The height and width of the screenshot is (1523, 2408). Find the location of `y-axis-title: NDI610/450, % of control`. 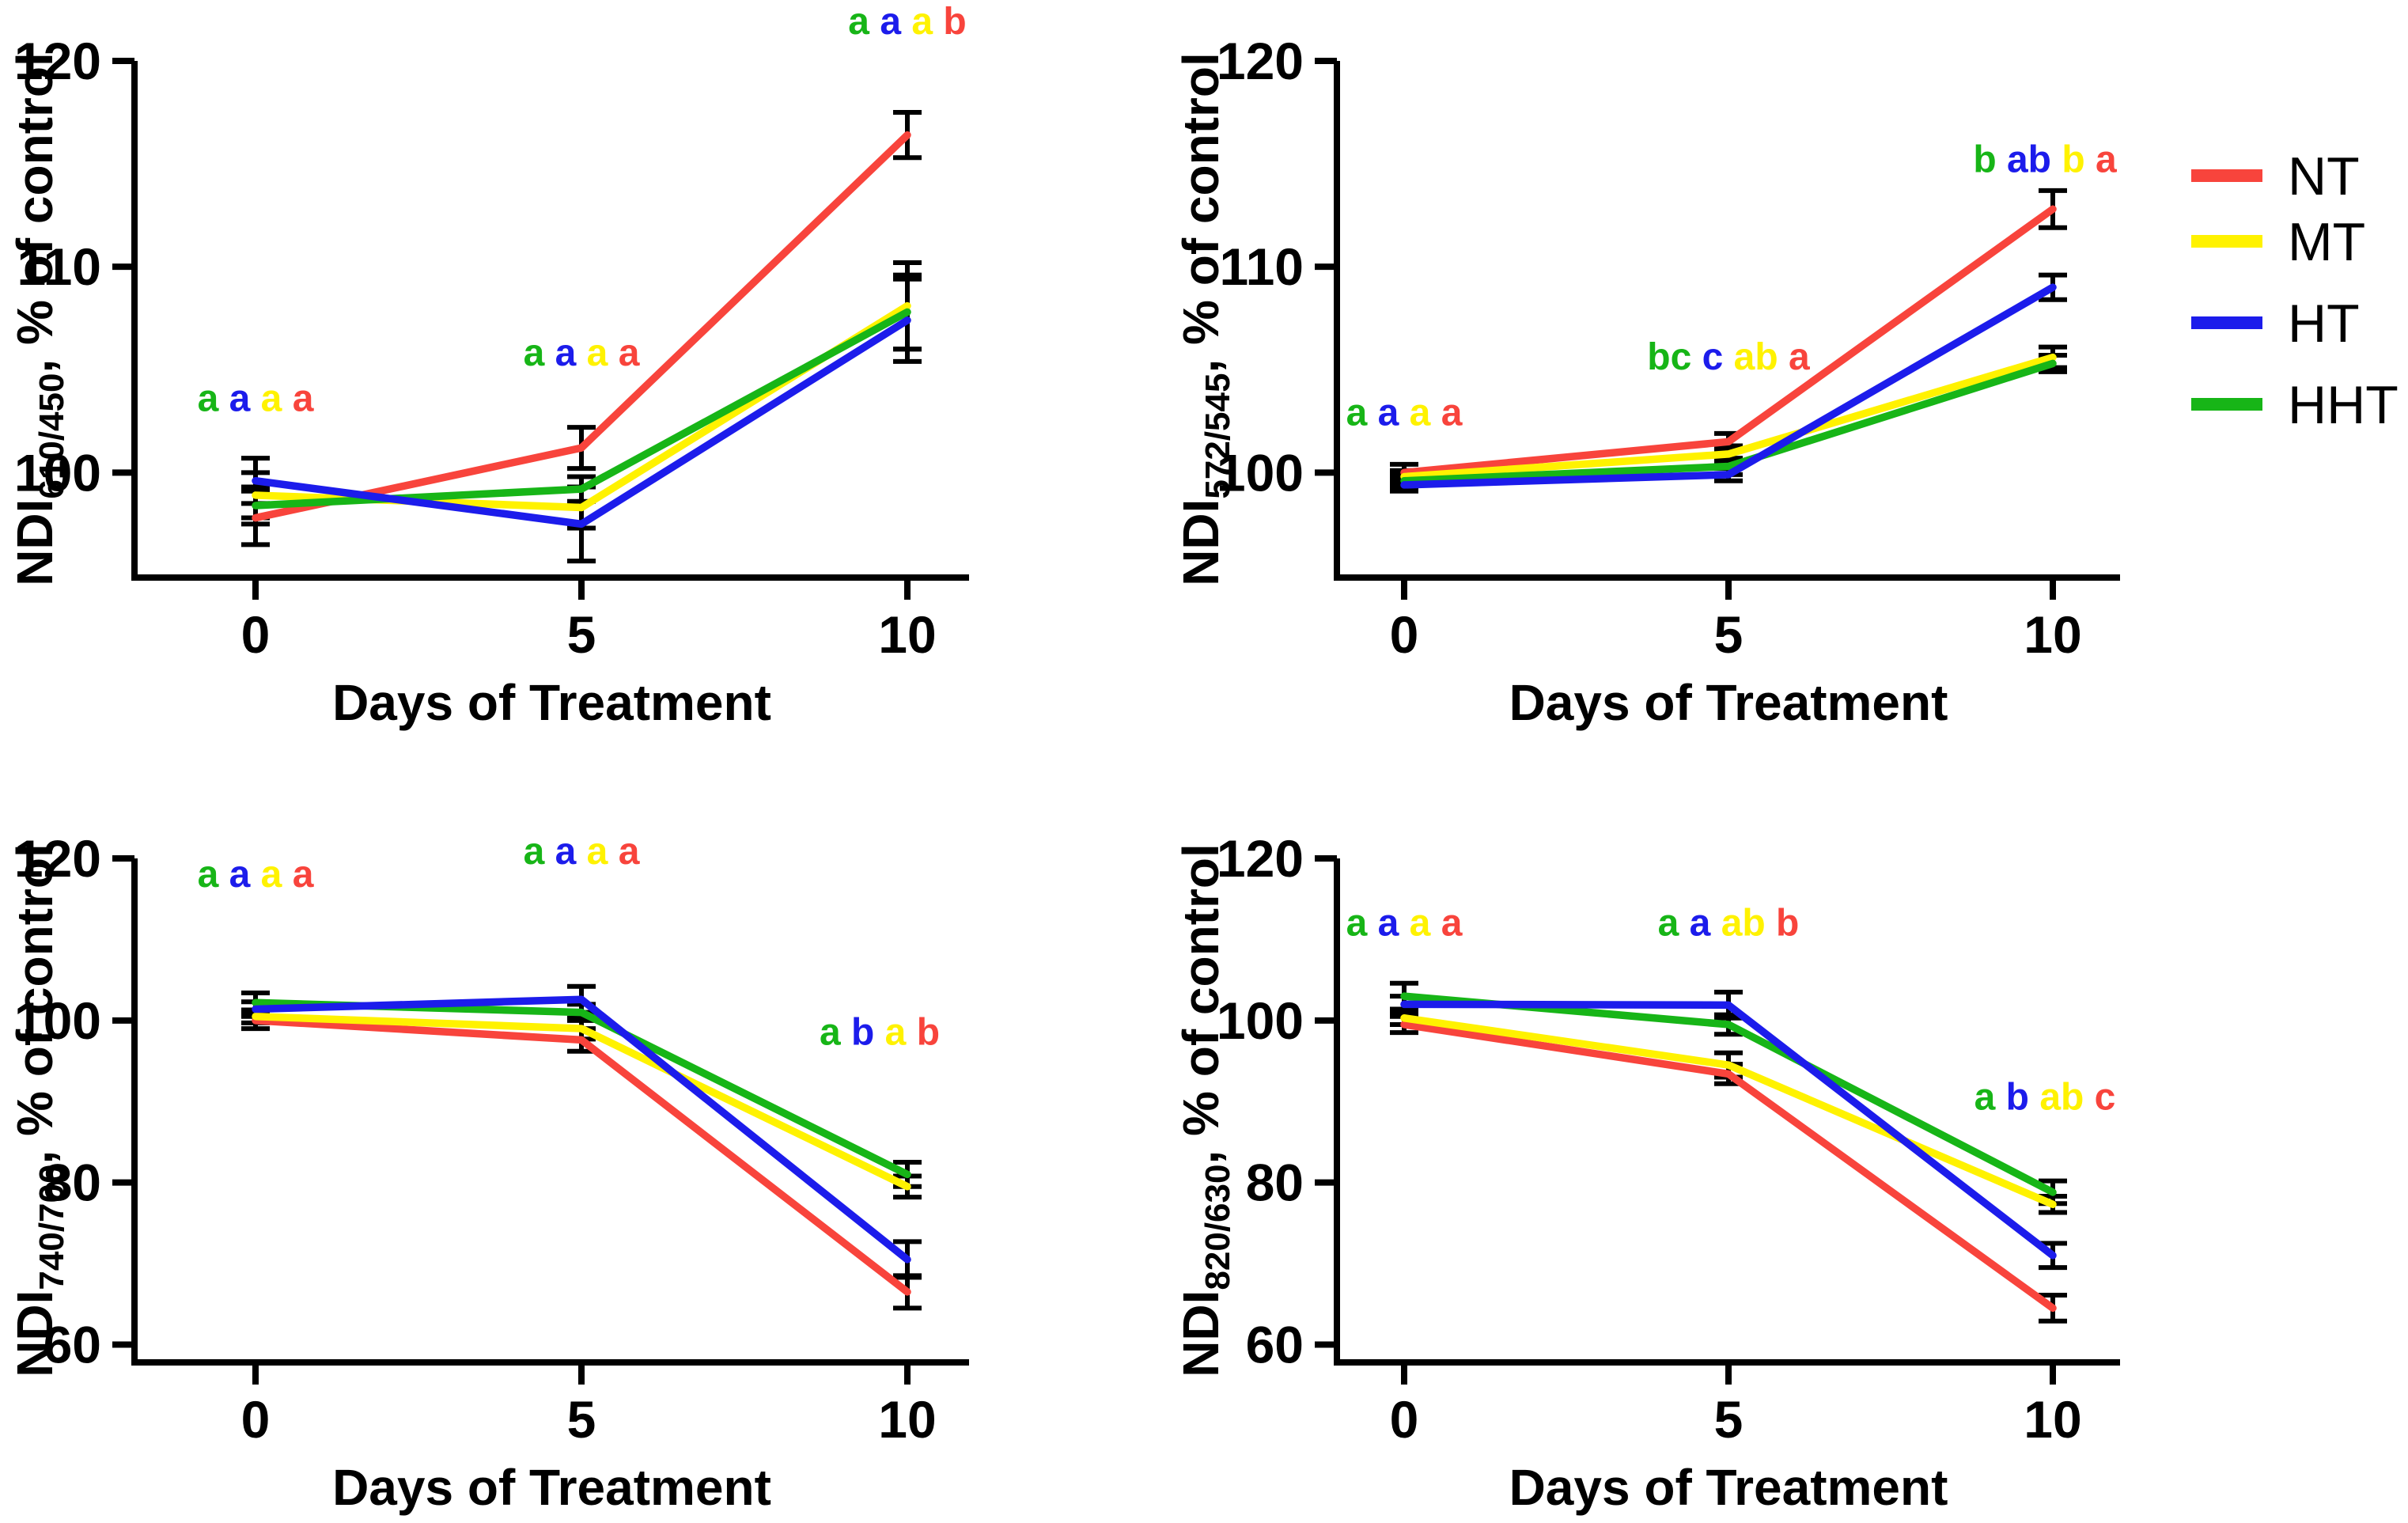

y-axis-title: NDI610/450, % of control is located at coordinates (38, 319).